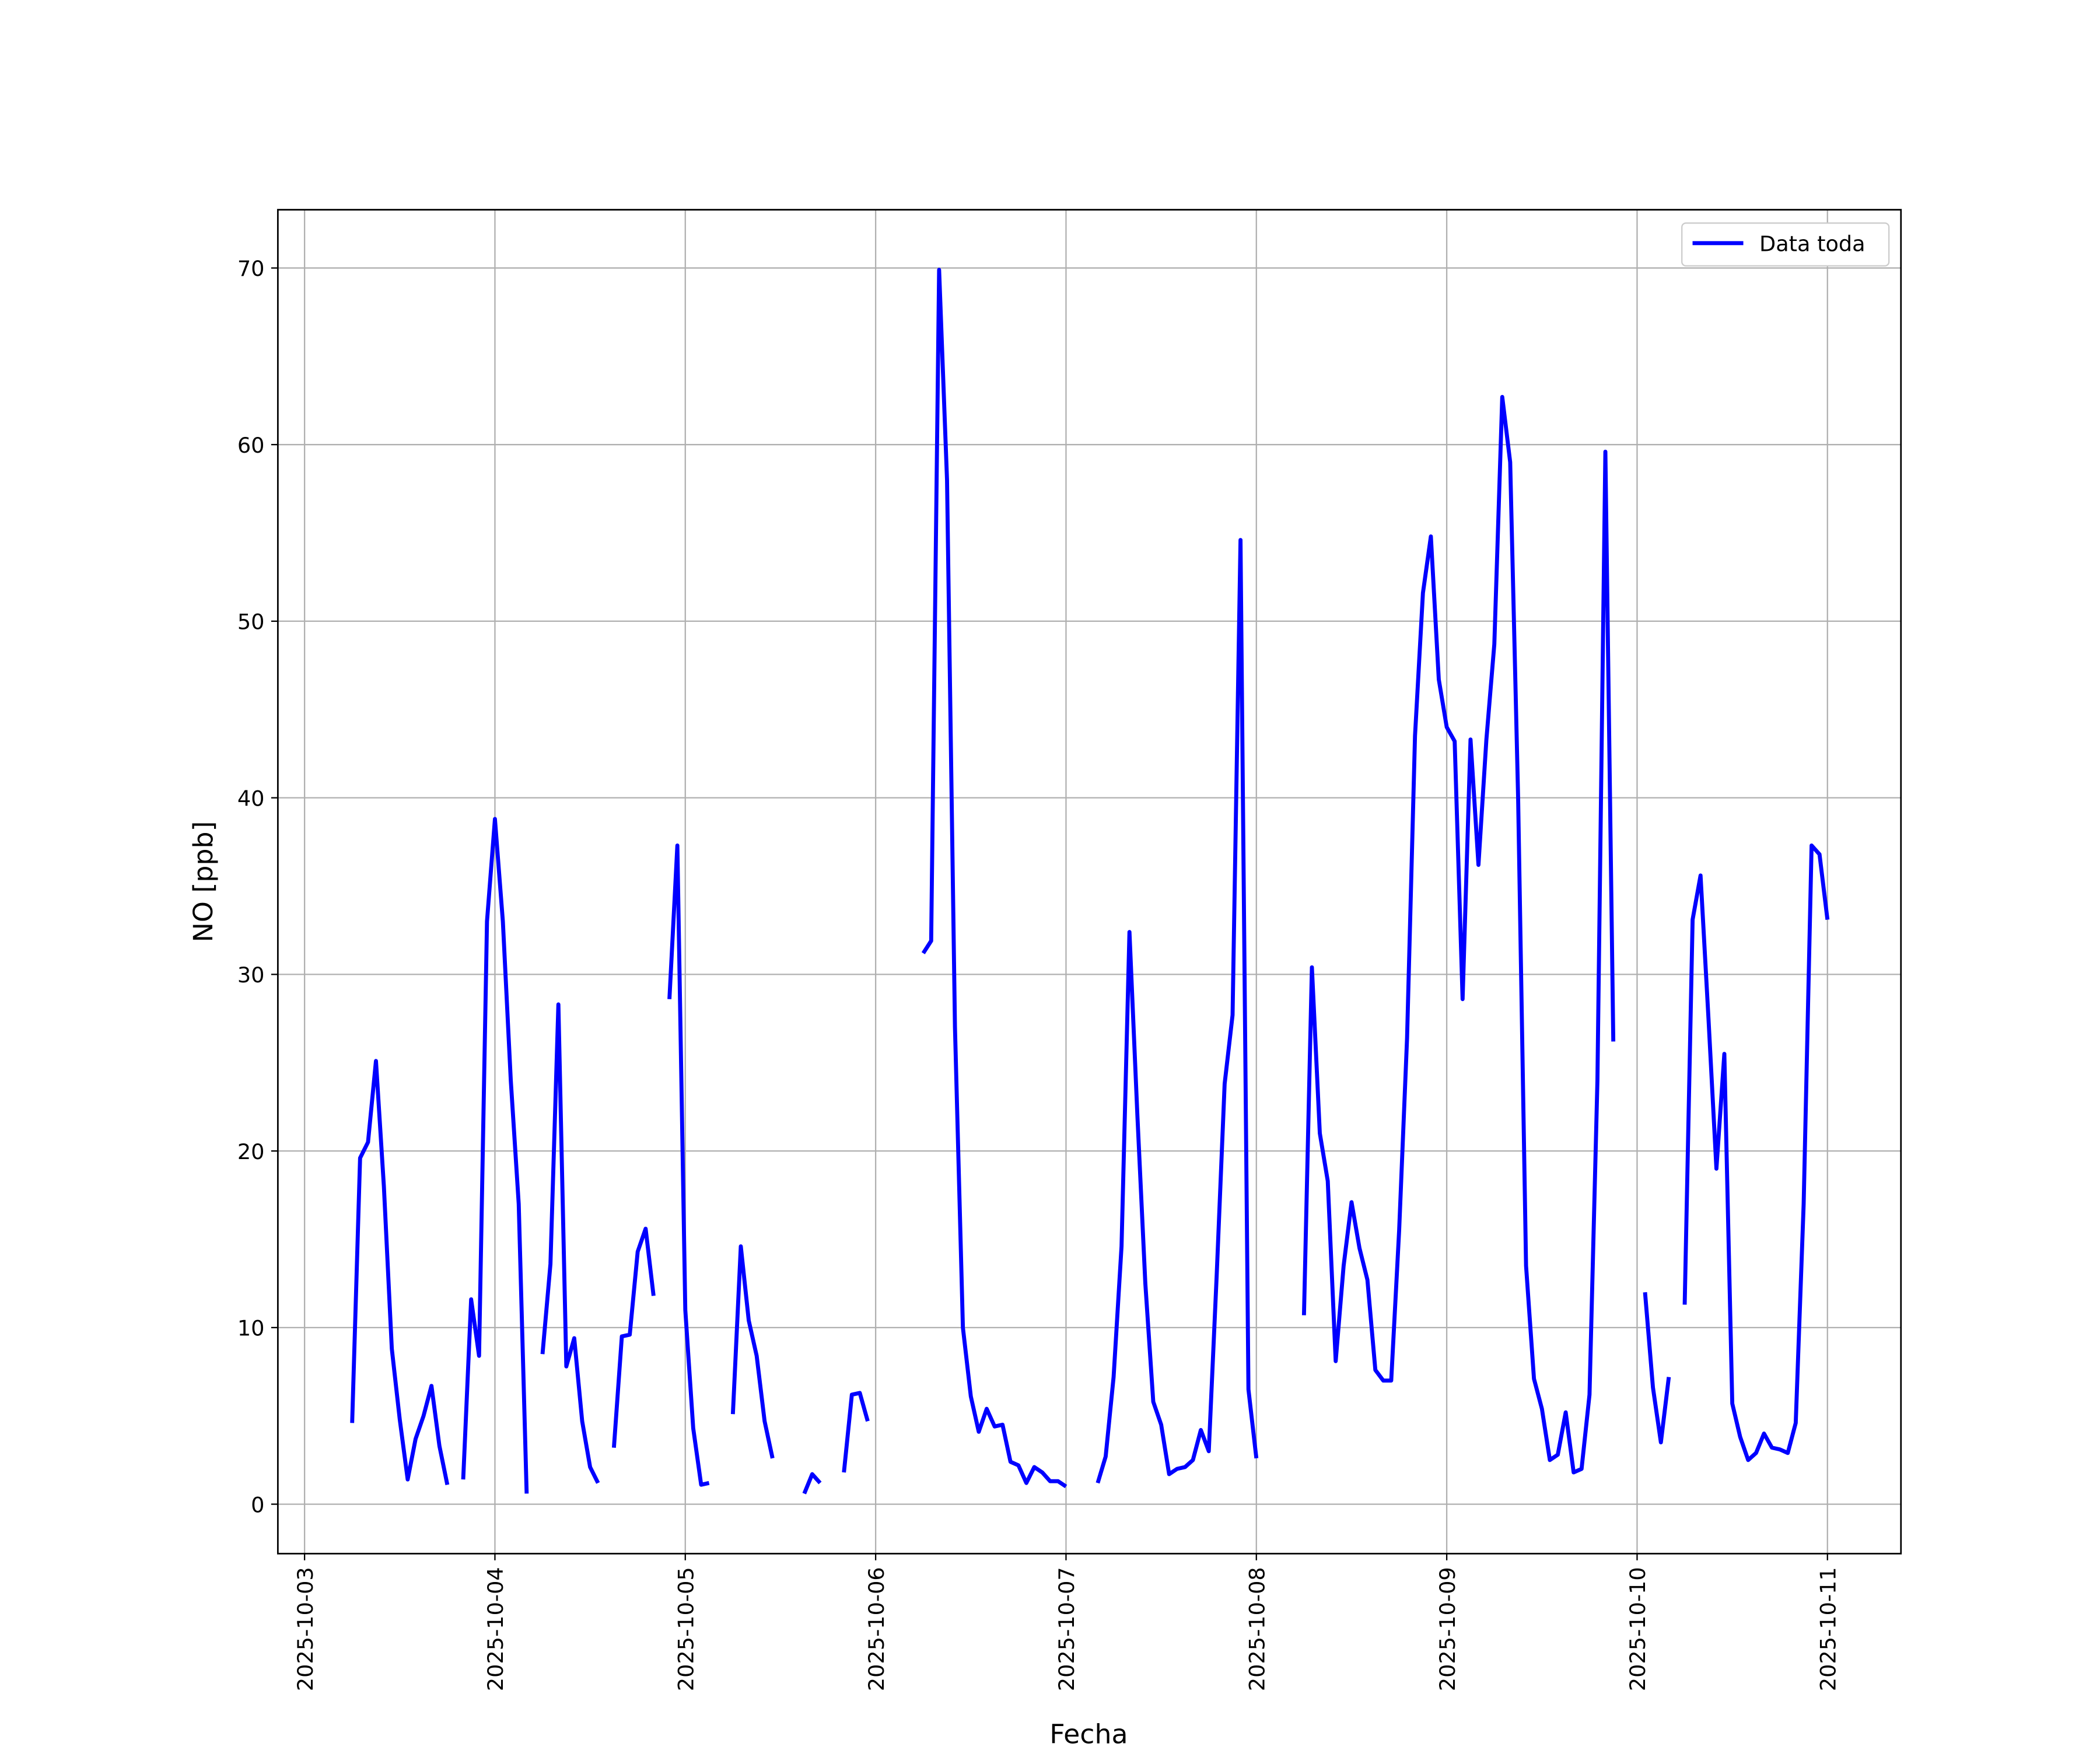 This screenshot has height=1750, width=2100. Describe the element at coordinates (1088, 1734) in the screenshot. I see `x-axis-label: Fecha` at that location.